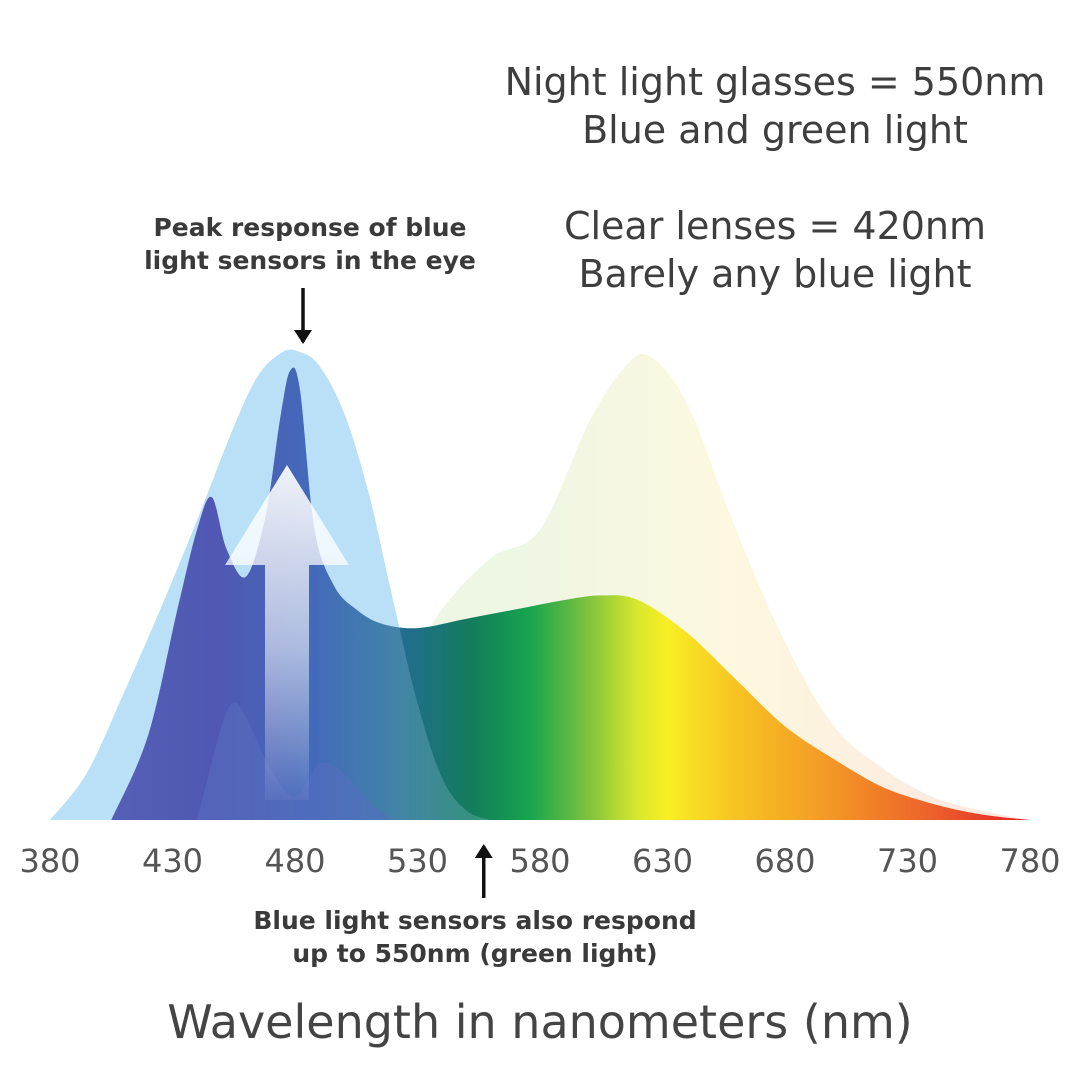 This screenshot has width=1080, height=1080. Describe the element at coordinates (393, 593) in the screenshot. I see `annotation-pointers` at that location.